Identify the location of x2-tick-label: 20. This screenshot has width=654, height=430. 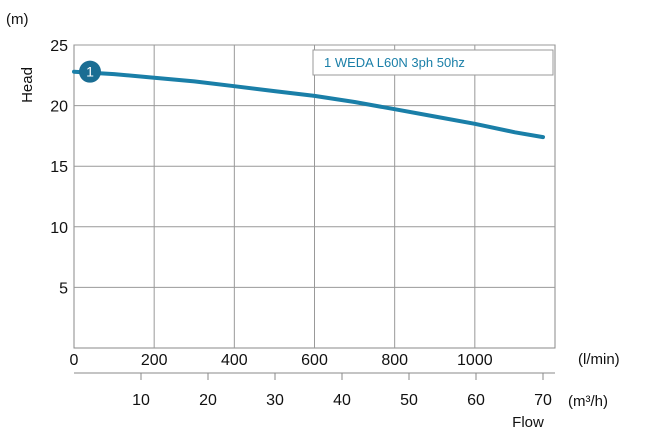
(208, 400).